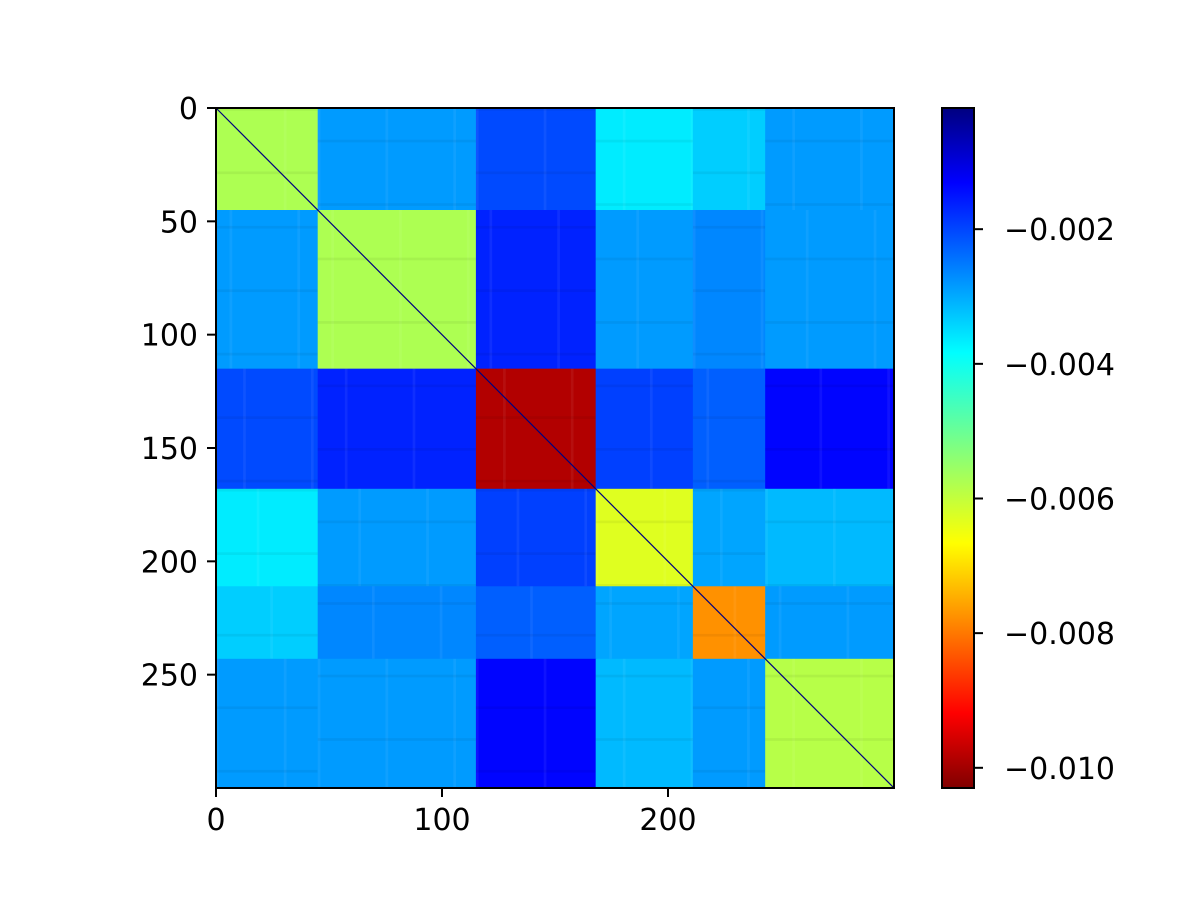  What do you see at coordinates (958, 448) in the screenshot?
I see `colorbar` at bounding box center [958, 448].